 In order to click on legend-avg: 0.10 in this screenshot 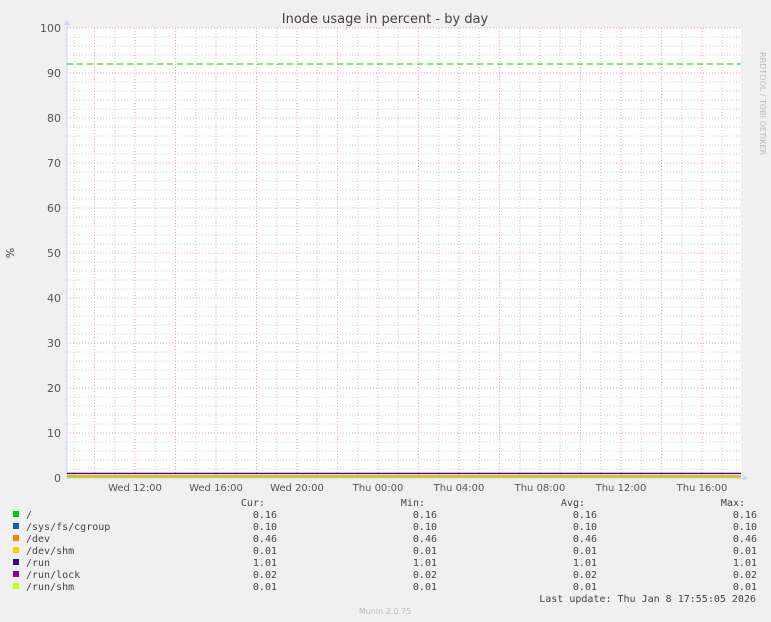, I will do `click(585, 527)`.